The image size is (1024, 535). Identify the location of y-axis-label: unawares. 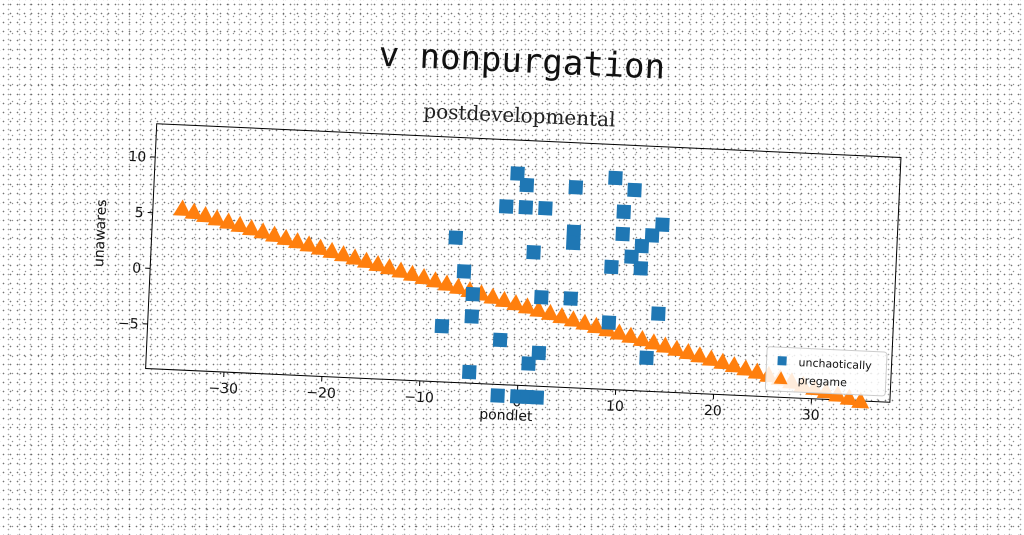
(100, 233).